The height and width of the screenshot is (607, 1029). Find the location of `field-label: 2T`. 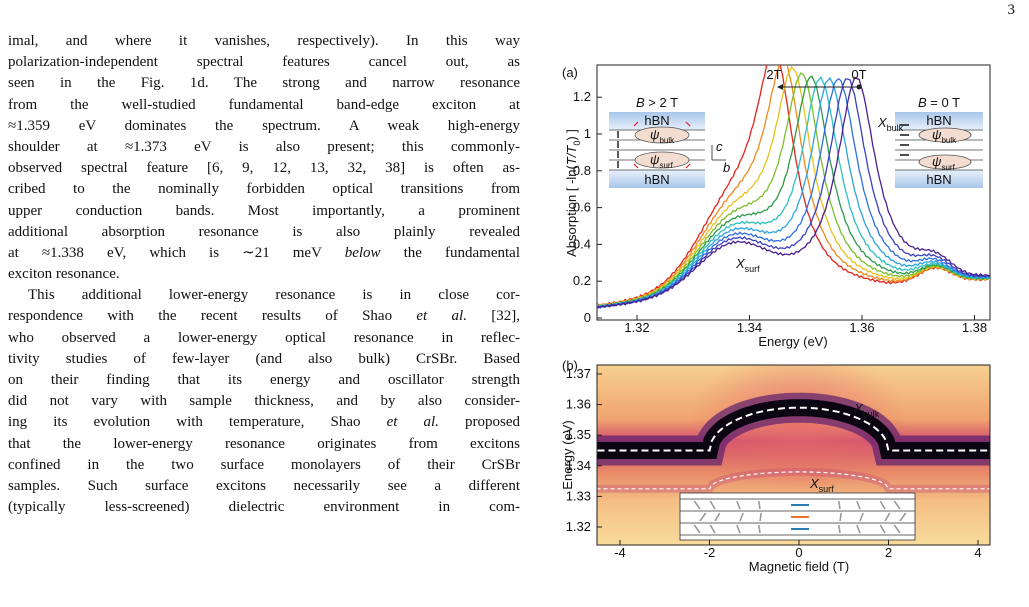

field-label: 2T is located at coordinates (773, 74).